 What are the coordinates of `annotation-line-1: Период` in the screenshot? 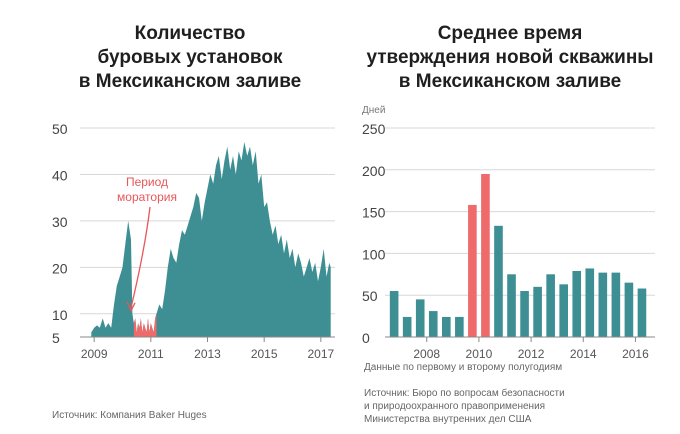 It's located at (147, 182).